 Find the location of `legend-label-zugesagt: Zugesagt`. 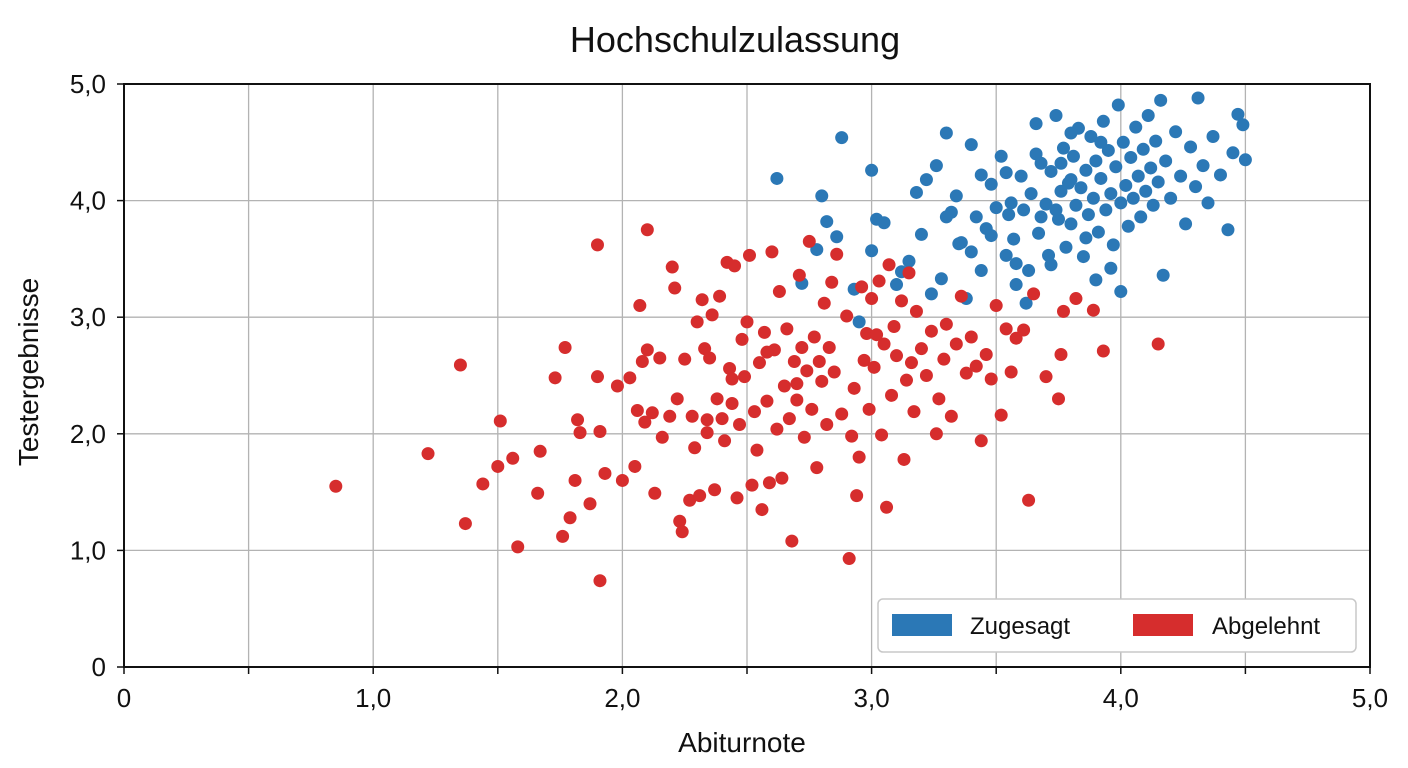

legend-label-zugesagt: Zugesagt is located at coordinates (1020, 626).